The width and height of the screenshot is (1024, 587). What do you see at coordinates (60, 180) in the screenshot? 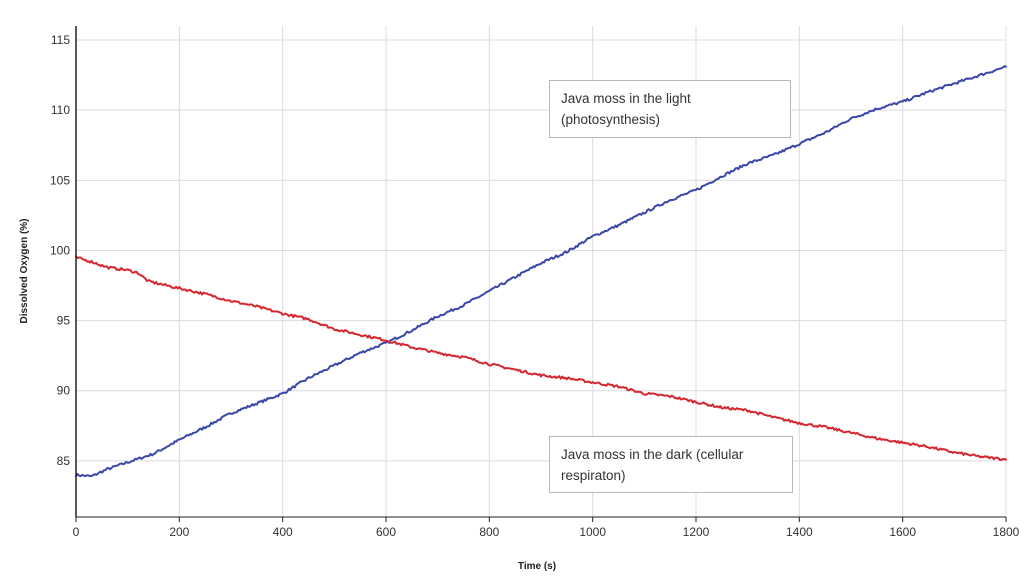
I see `y-tick-label: 105` at bounding box center [60, 180].